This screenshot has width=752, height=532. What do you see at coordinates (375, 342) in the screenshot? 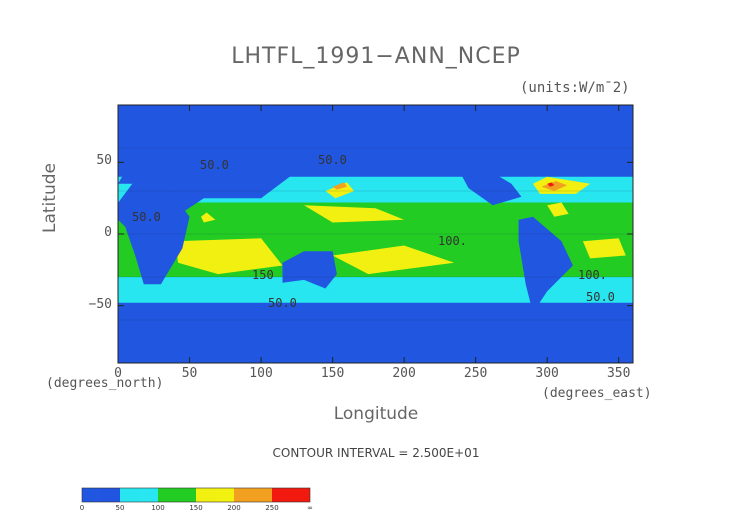
I see `land-antarctica` at bounding box center [375, 342].